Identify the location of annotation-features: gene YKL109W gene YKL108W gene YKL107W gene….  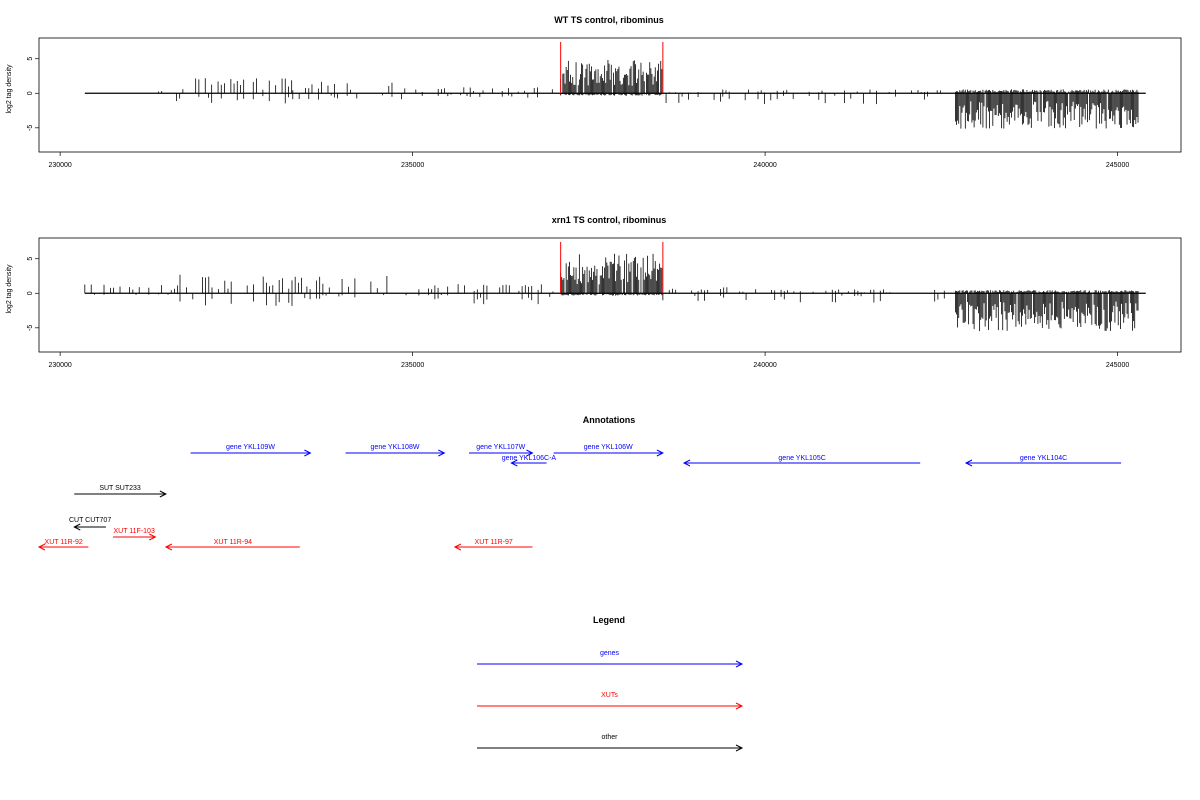
(579, 497).